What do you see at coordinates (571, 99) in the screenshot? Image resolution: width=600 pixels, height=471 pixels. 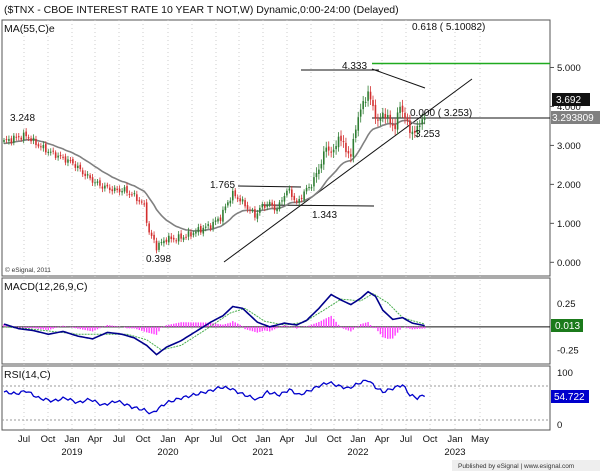 I see `last-price-box` at bounding box center [571, 99].